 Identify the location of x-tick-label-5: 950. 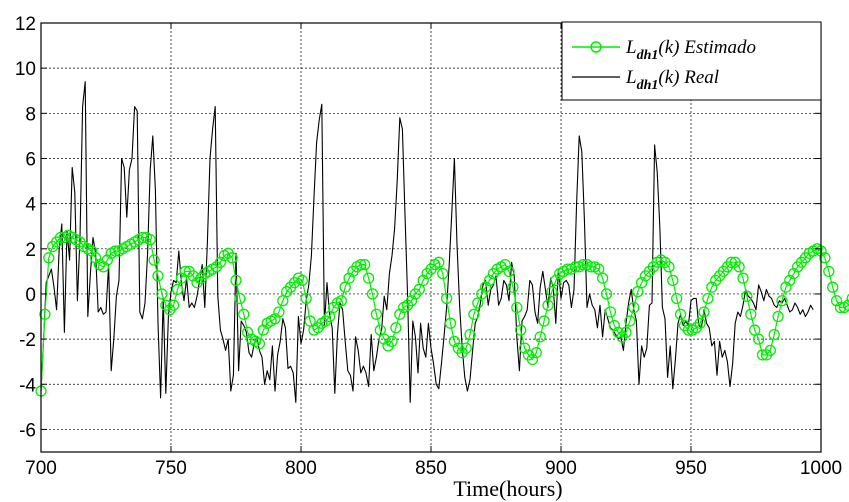
(691, 468).